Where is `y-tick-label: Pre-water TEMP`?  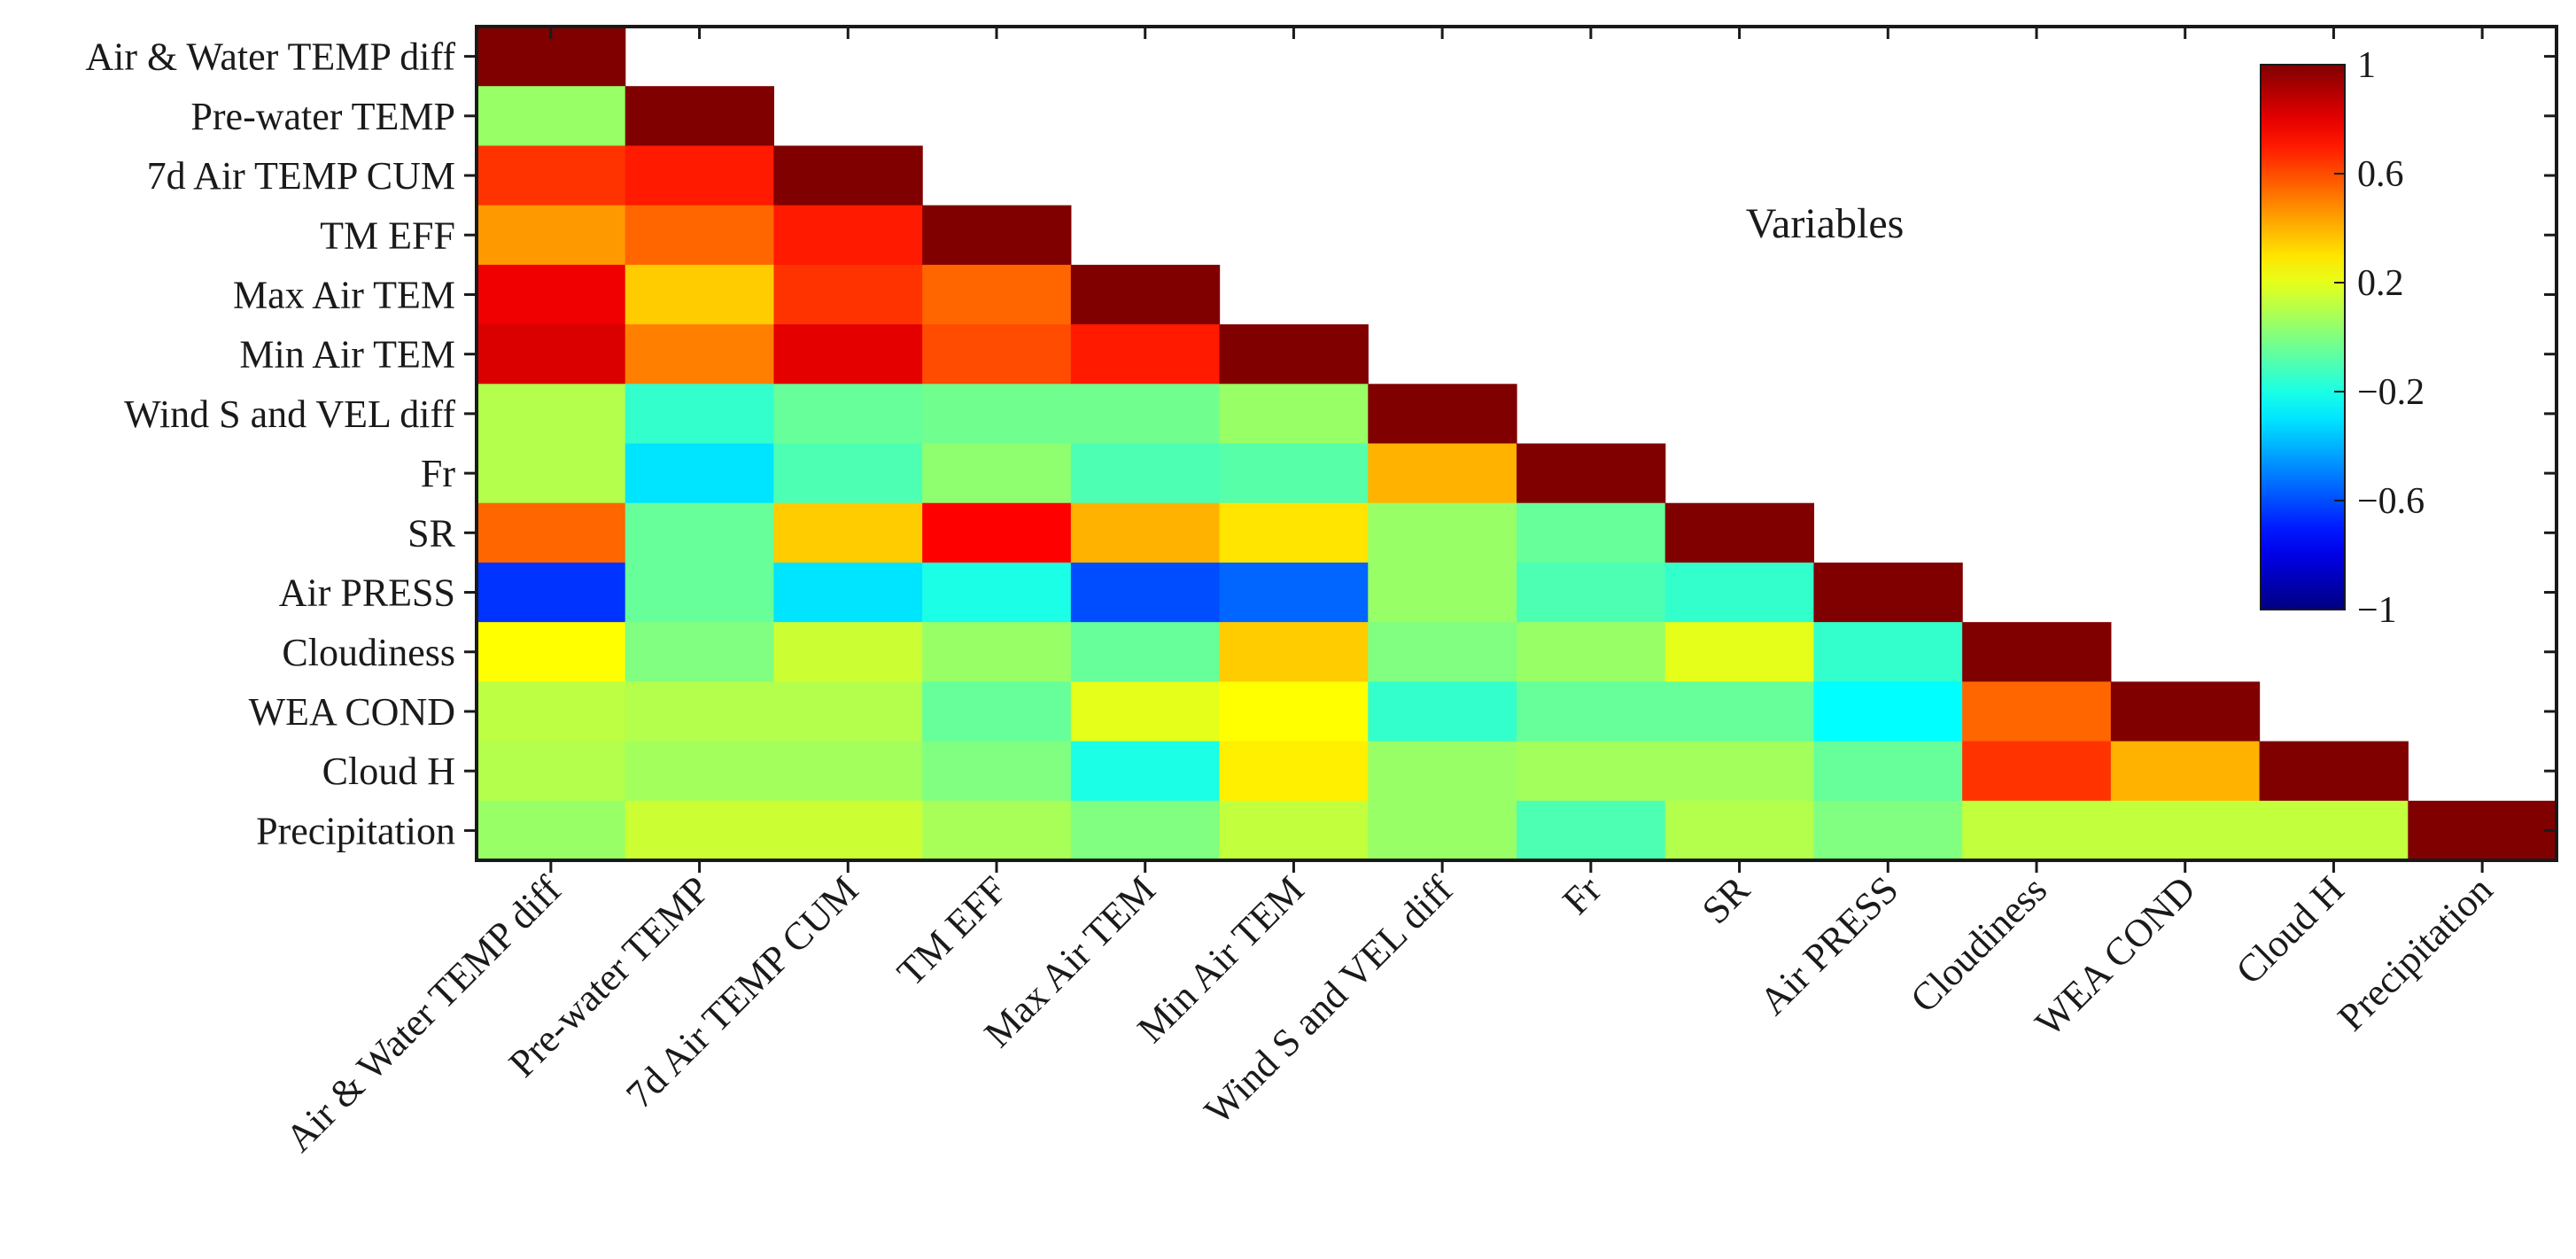 y-tick-label: Pre-water TEMP is located at coordinates (322, 116).